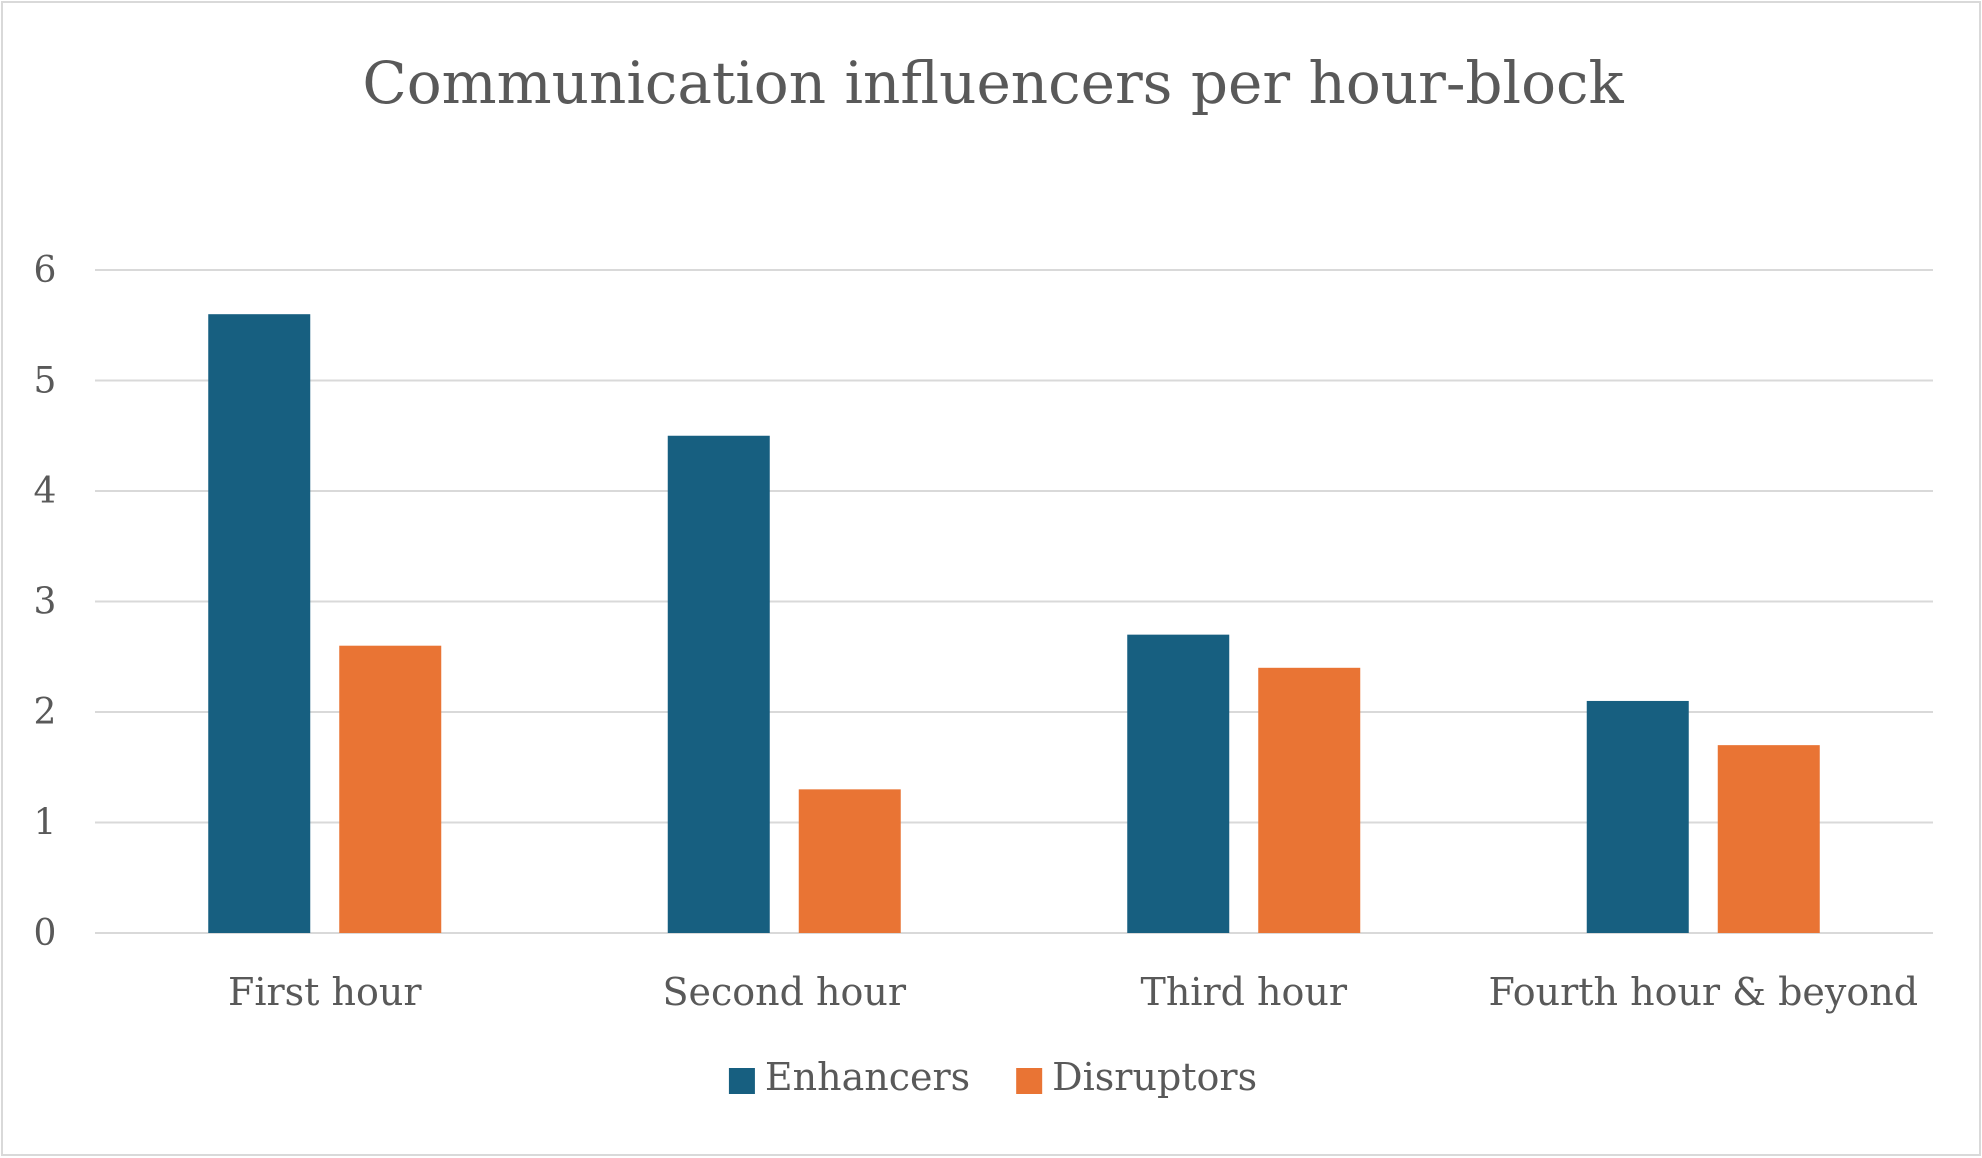 This screenshot has height=1158, width=1982. Describe the element at coordinates (45, 491) in the screenshot. I see `y-tick-label: 4` at that location.